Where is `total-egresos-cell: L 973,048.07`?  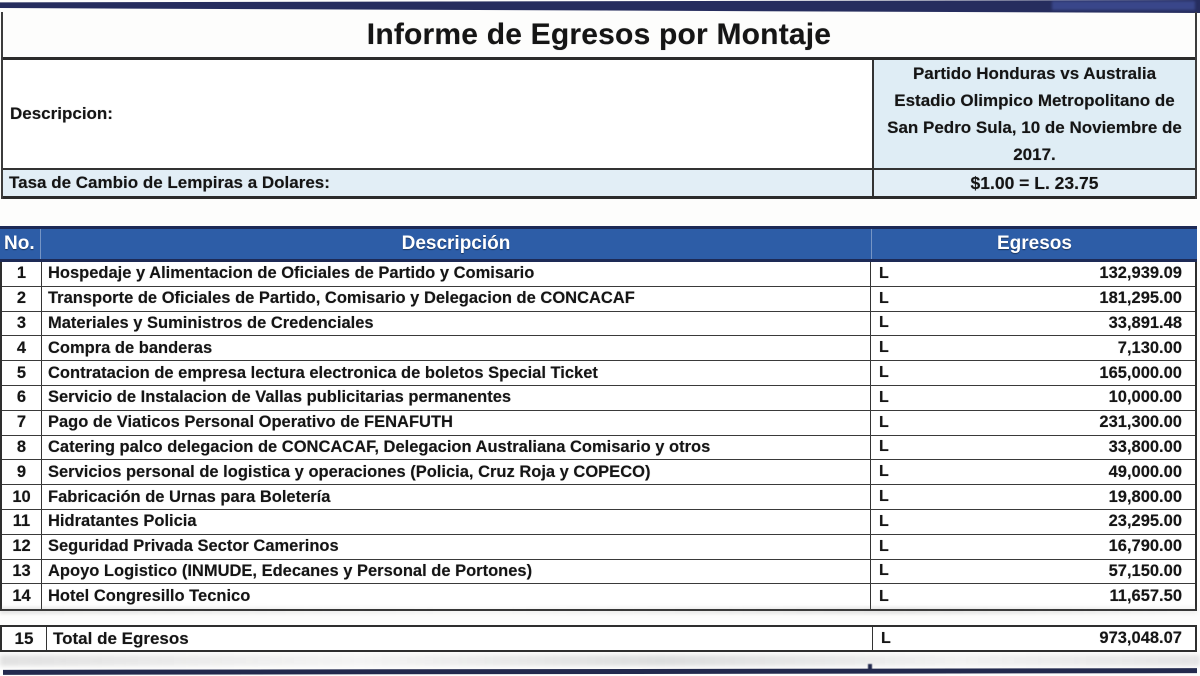 total-egresos-cell: L 973,048.07 is located at coordinates (1033, 638).